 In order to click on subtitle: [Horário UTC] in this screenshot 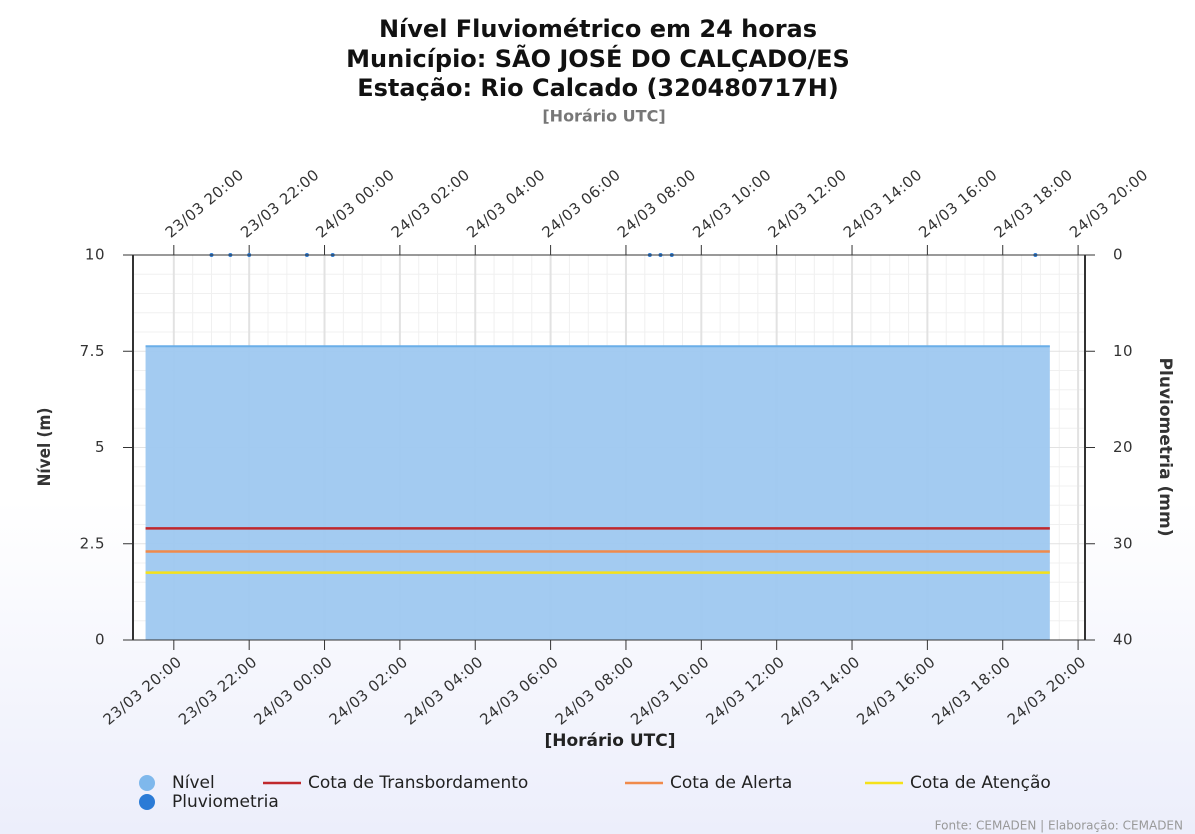, I will do `click(603, 116)`.